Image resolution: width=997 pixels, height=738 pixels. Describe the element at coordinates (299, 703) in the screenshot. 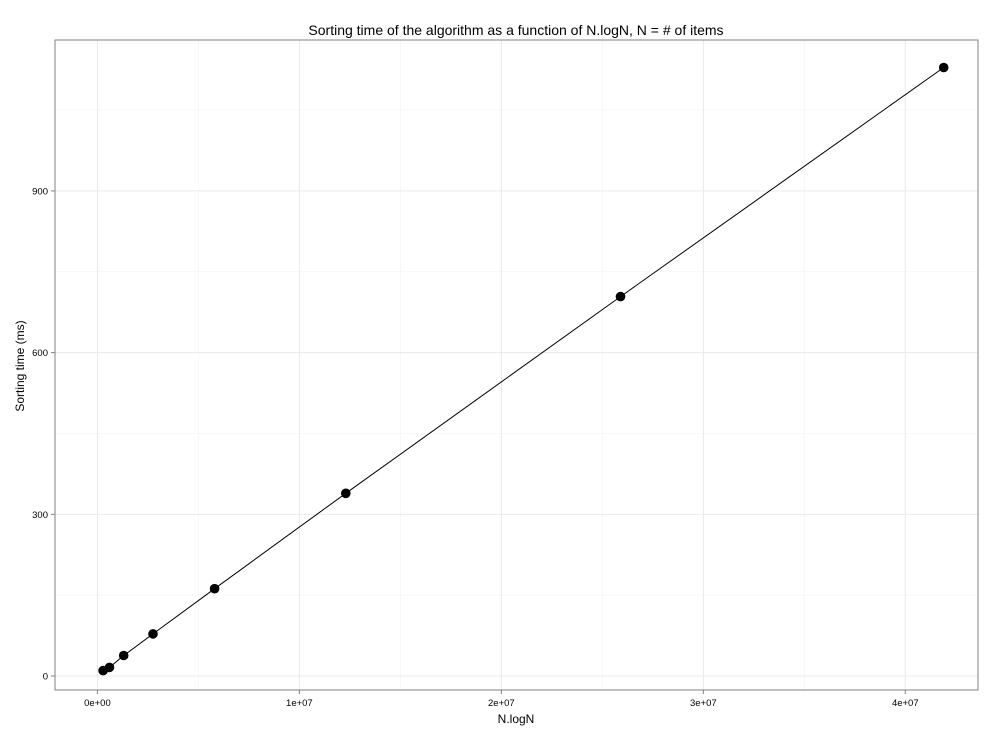

I see `x-tick-label: 1e+07` at that location.